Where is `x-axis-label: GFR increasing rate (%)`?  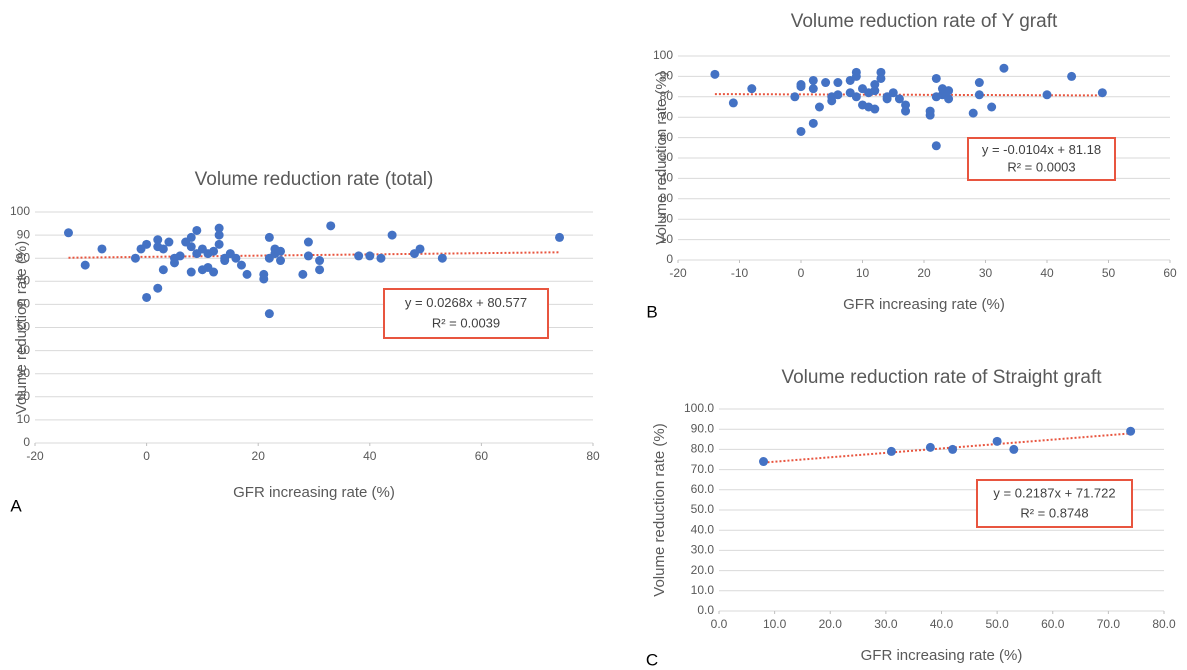 x-axis-label: GFR increasing rate (%) is located at coordinates (924, 304).